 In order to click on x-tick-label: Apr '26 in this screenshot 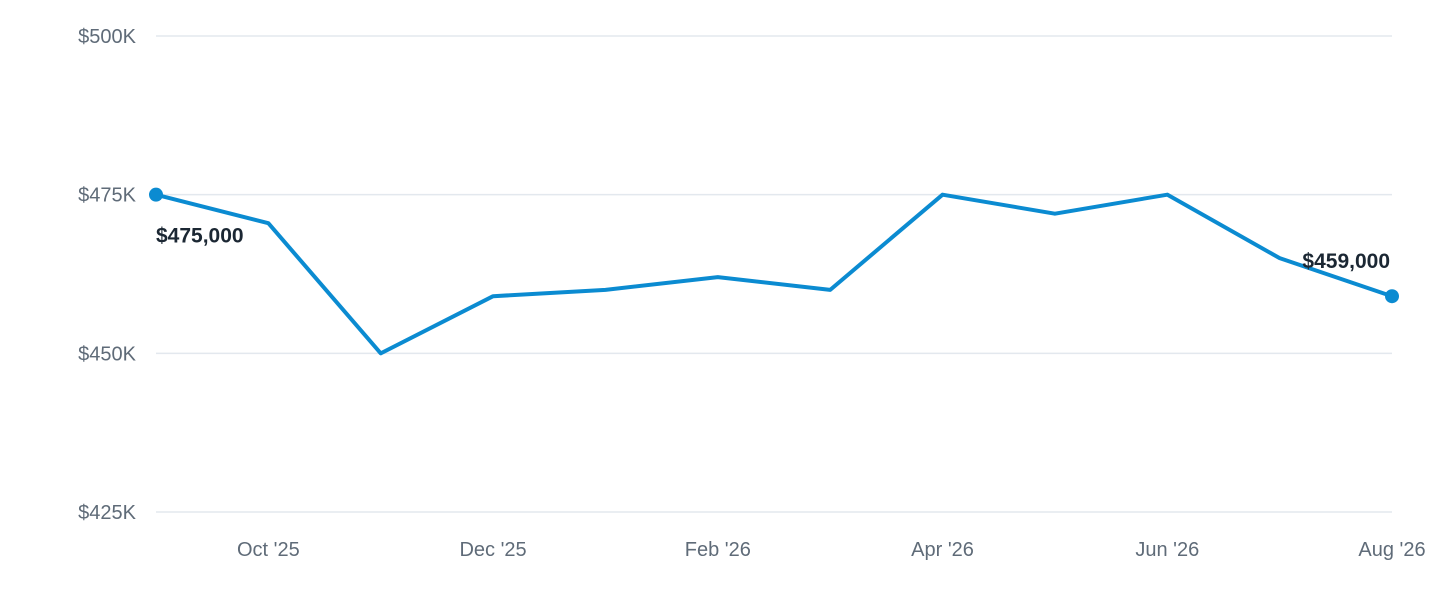, I will do `click(942, 550)`.